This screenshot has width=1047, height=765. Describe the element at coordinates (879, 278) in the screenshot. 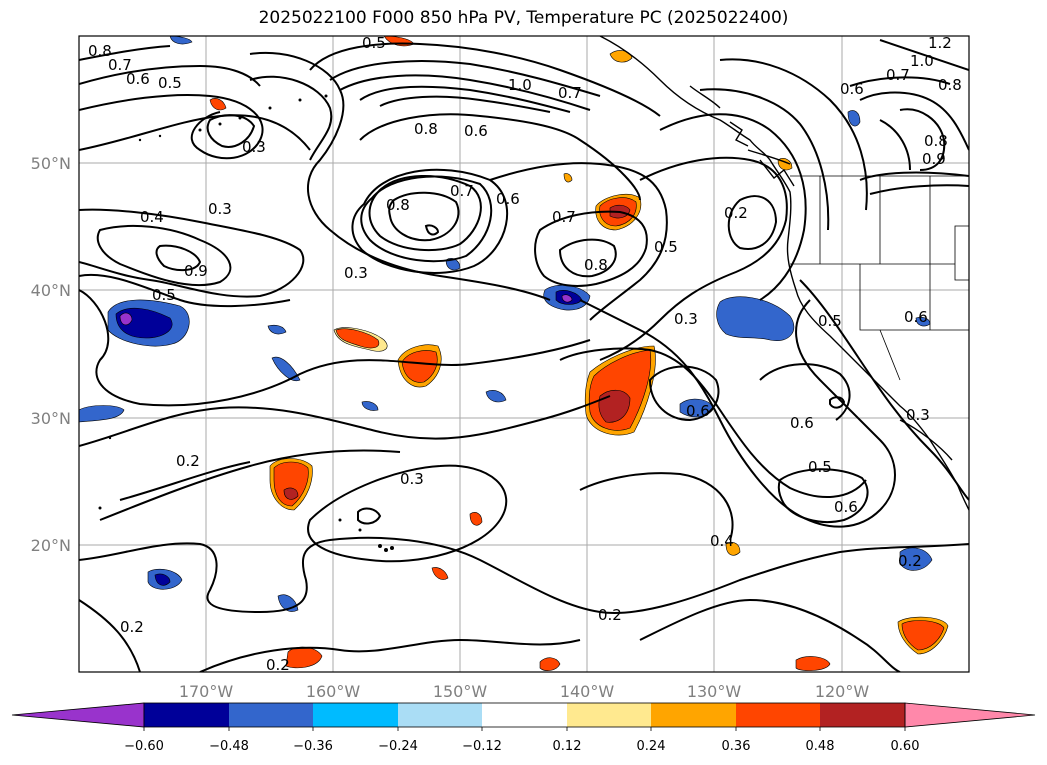

I see `borders` at that location.